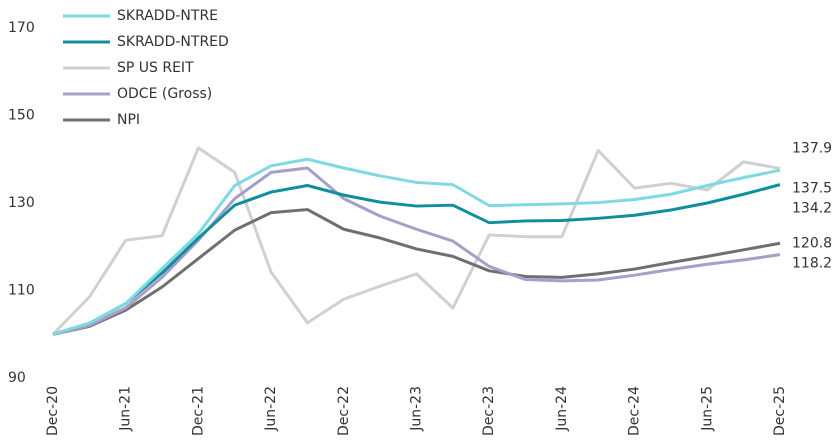 The image size is (840, 441). I want to click on data-label: 118.2, so click(812, 263).